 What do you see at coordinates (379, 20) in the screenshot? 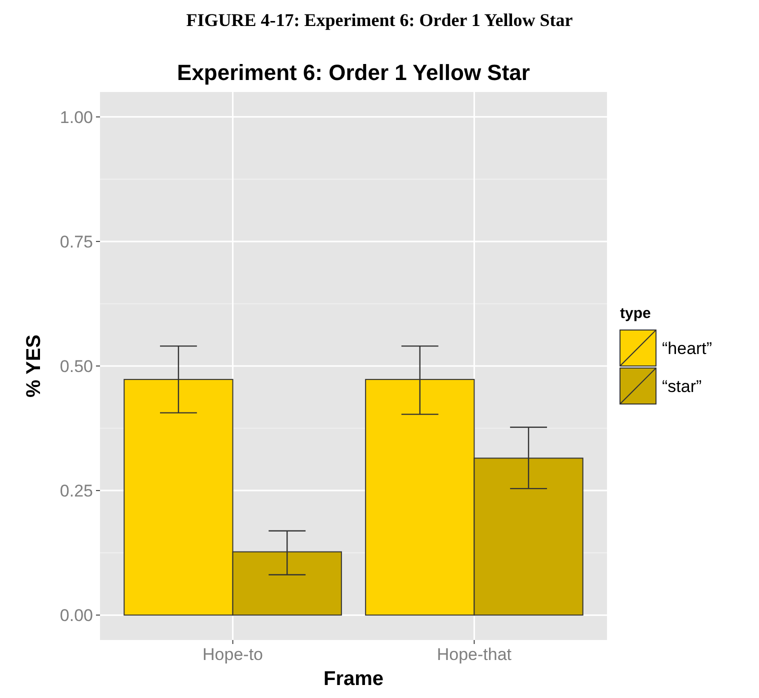
I see `caption: FIGURE 4-17: Experiment 6: Order 1 Yellow Star` at bounding box center [379, 20].